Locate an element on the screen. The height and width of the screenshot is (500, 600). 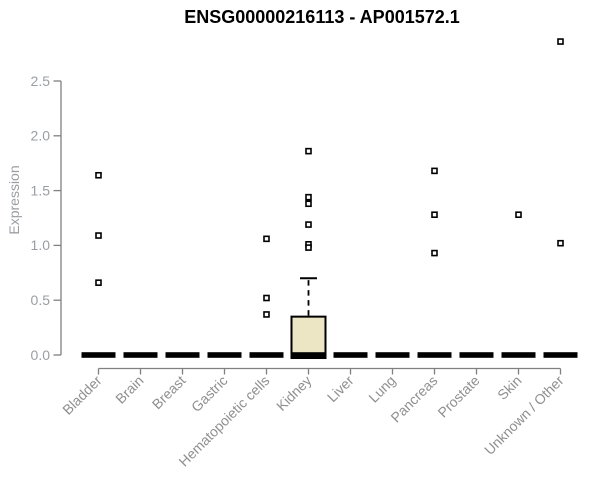
x-category-label: Pancreas is located at coordinates (413, 398).